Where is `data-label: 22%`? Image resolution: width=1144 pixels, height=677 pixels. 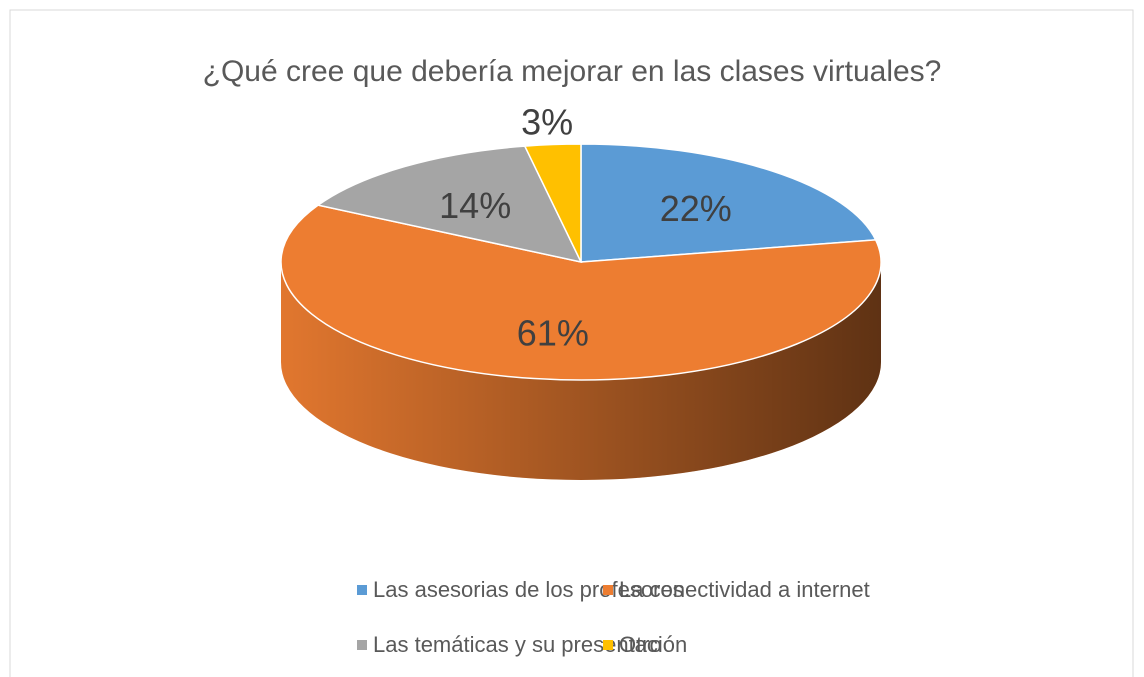
data-label: 22% is located at coordinates (696, 208).